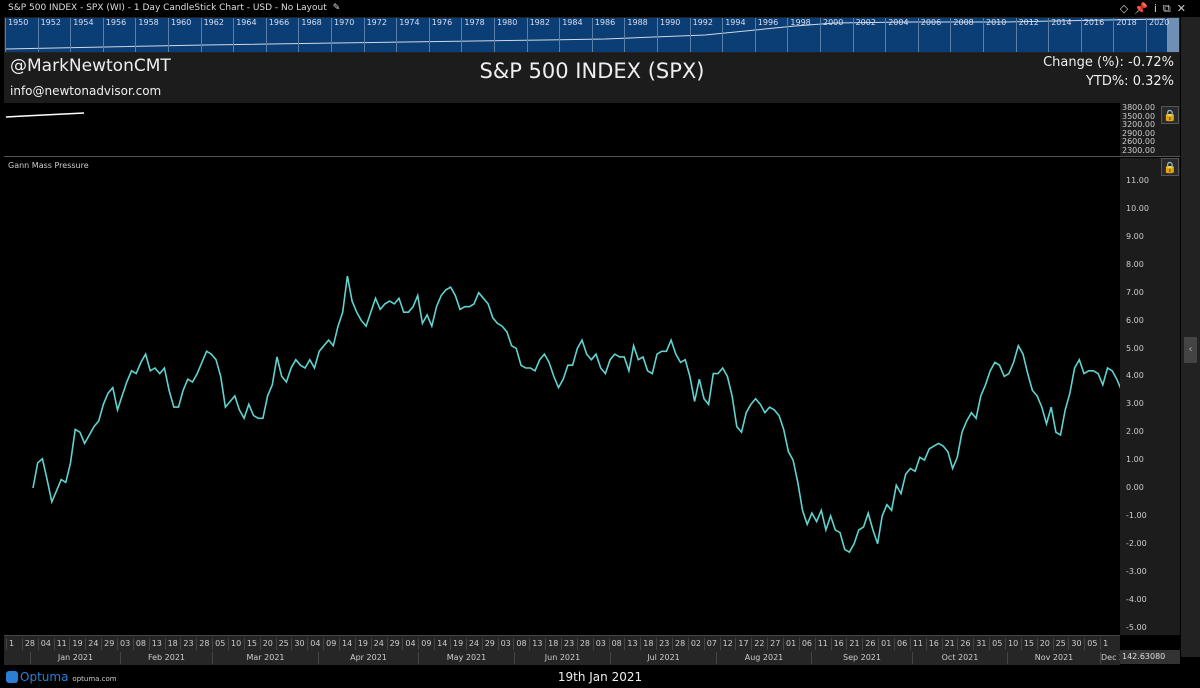  What do you see at coordinates (694, 644) in the screenshot?
I see `date-tick: 02` at bounding box center [694, 644].